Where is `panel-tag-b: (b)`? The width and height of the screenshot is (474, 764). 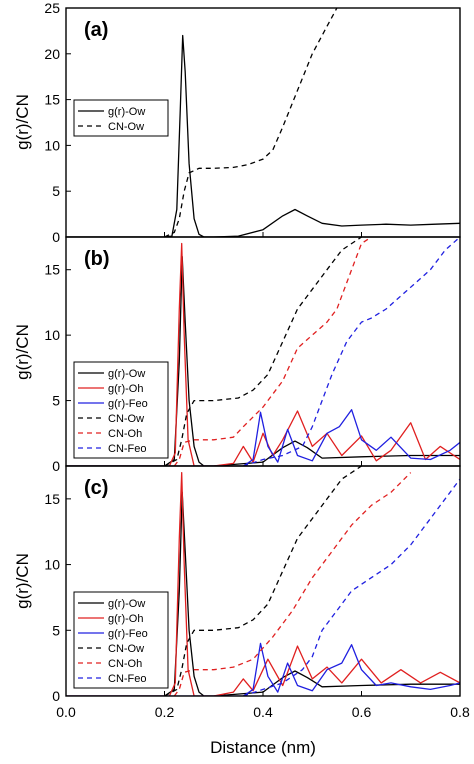
panel-tag-b: (b) is located at coordinates (97, 259).